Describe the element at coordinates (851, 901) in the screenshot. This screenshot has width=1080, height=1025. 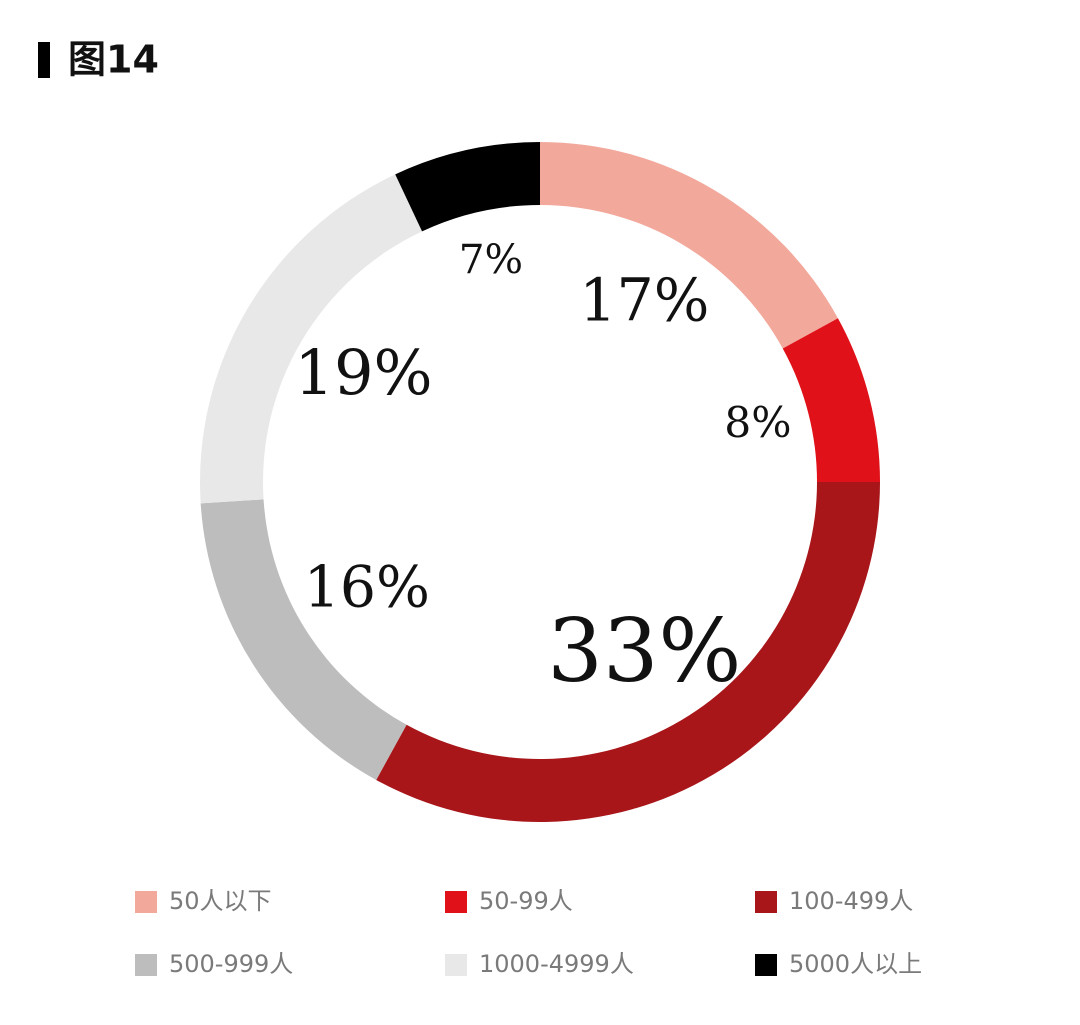
I see `legend-label: 100-499人` at that location.